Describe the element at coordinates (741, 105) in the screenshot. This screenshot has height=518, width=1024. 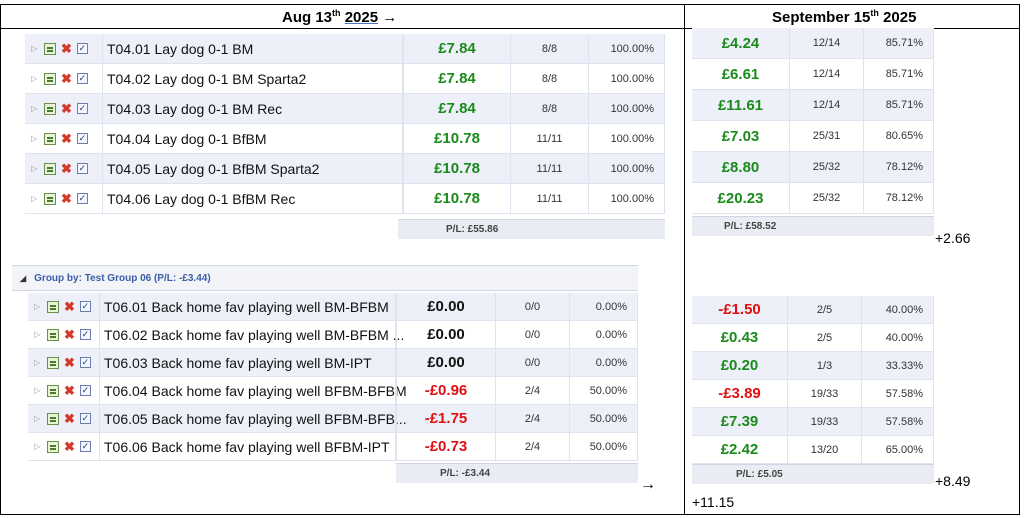
I see `profit-loss-cell: £11.61` at that location.